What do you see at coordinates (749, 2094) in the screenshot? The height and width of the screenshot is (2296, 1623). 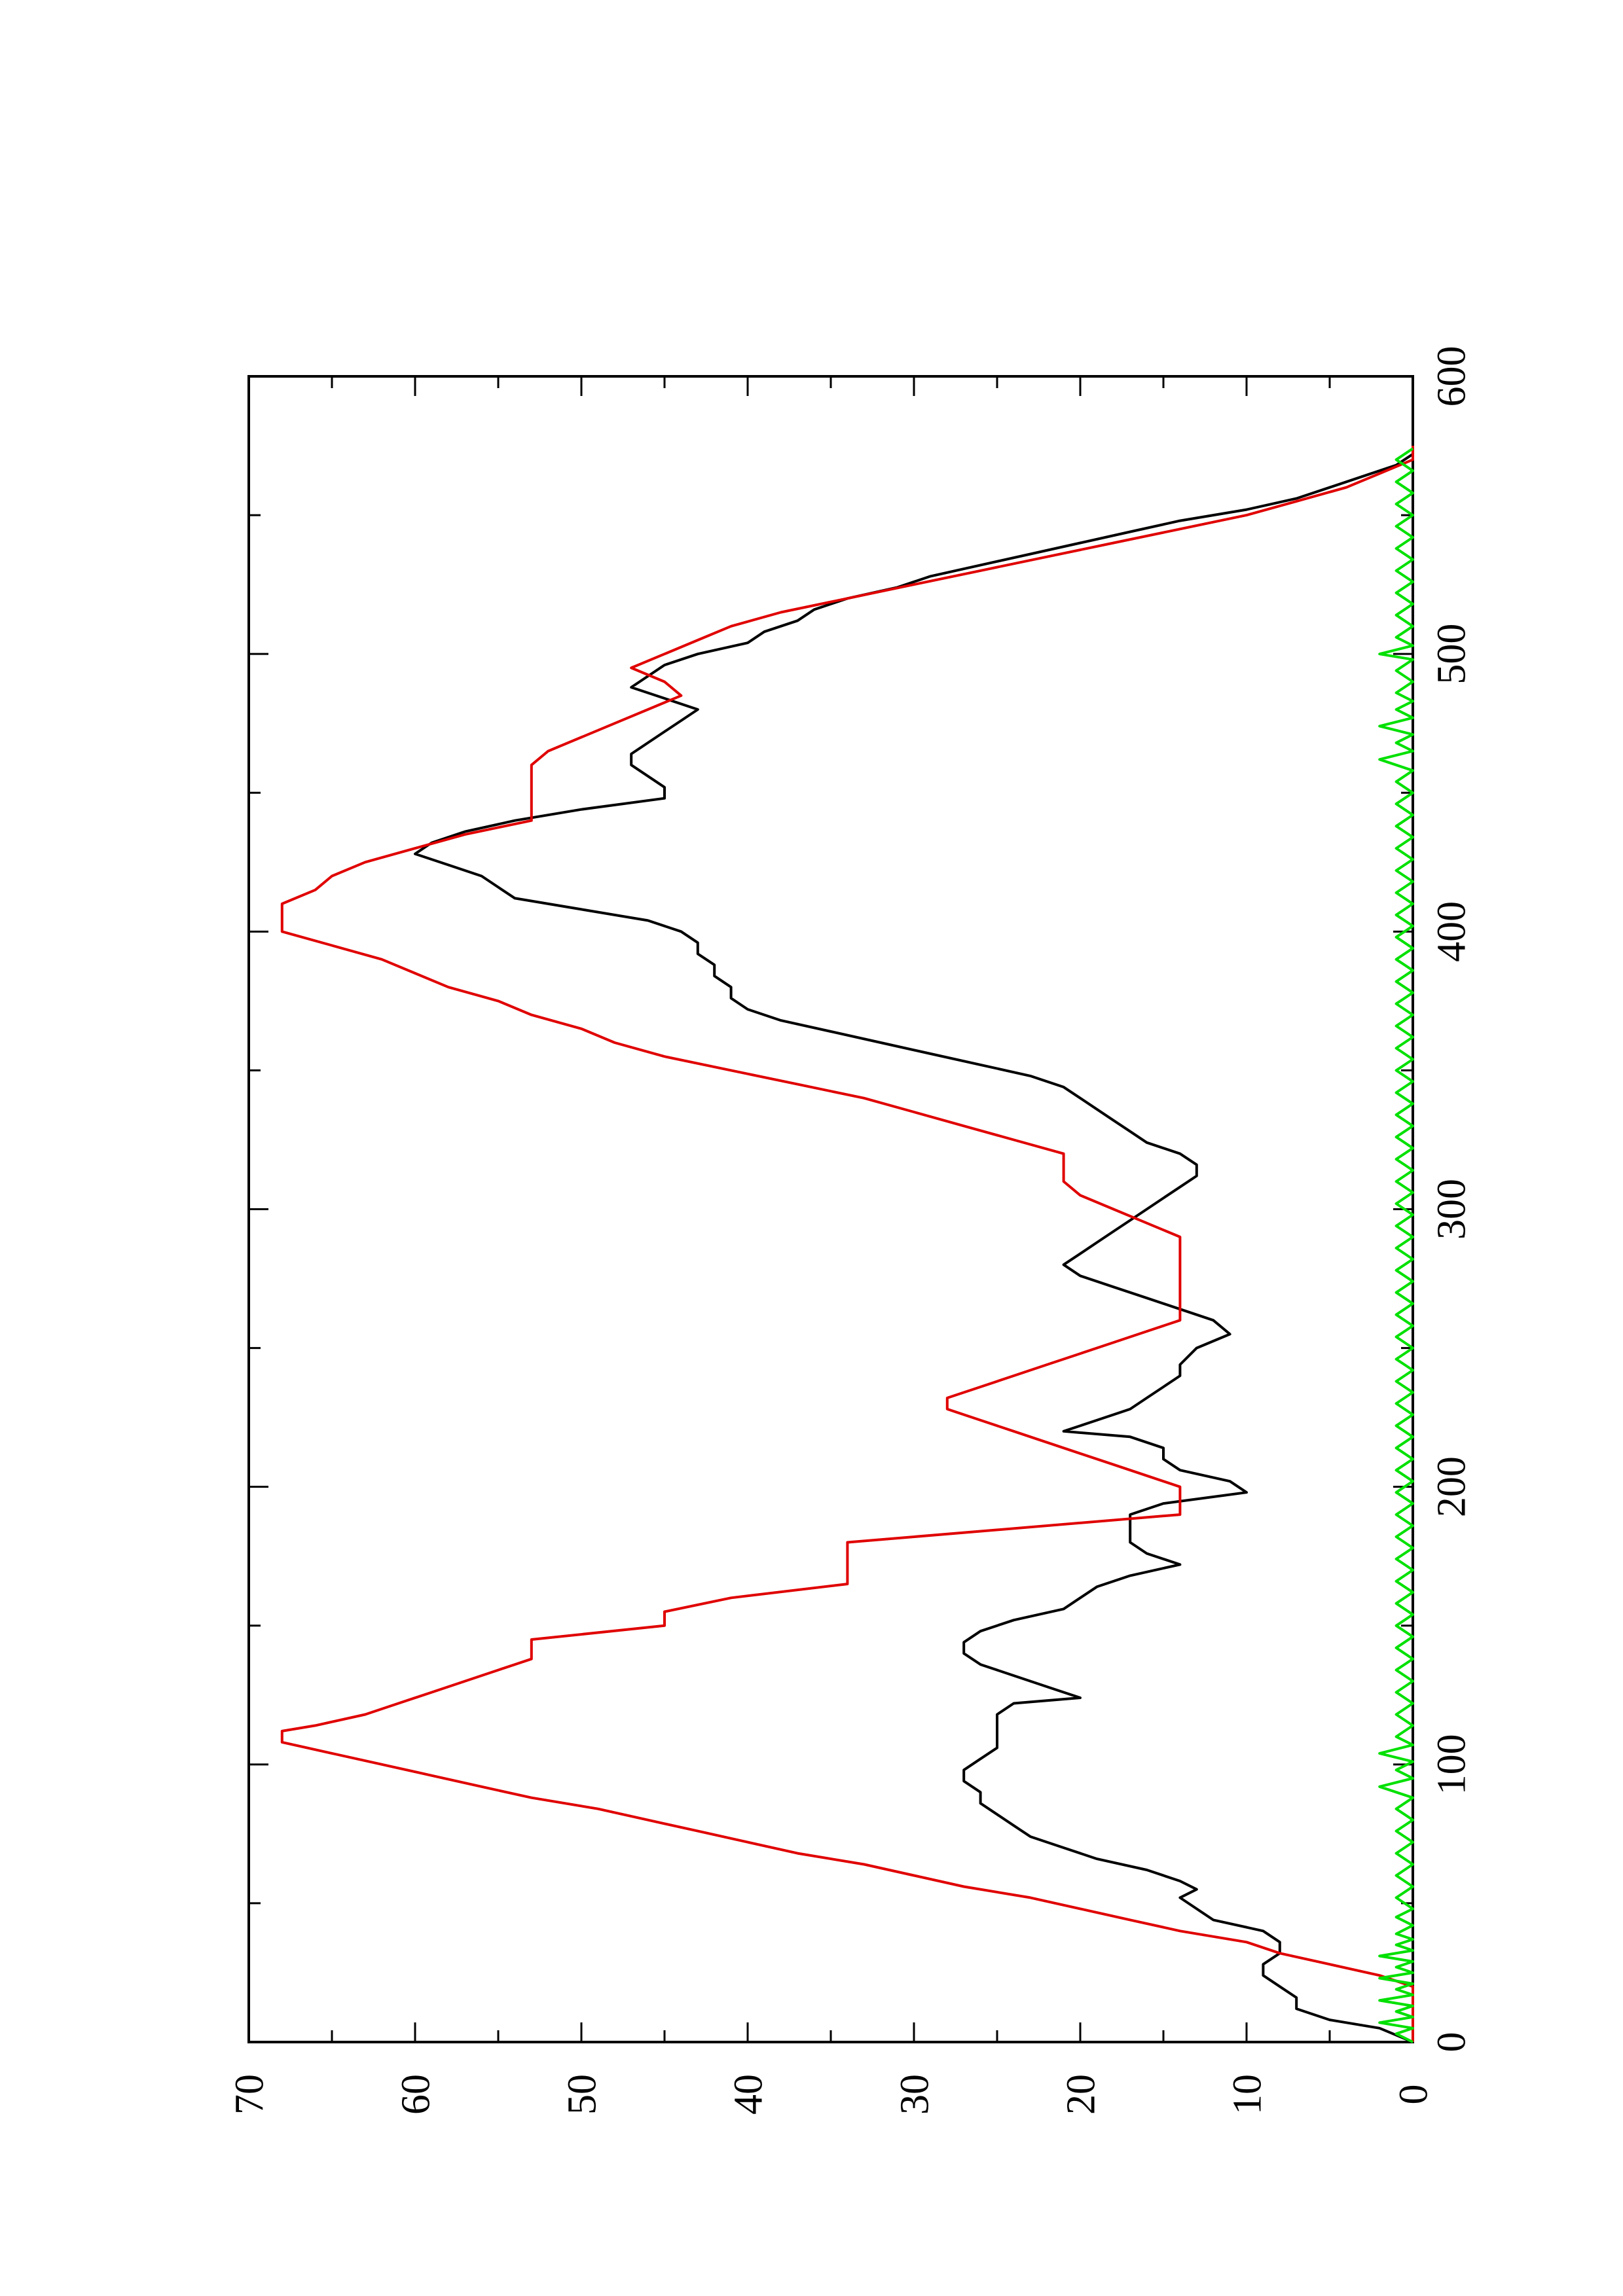 I see `y-tick-label: 40` at bounding box center [749, 2094].